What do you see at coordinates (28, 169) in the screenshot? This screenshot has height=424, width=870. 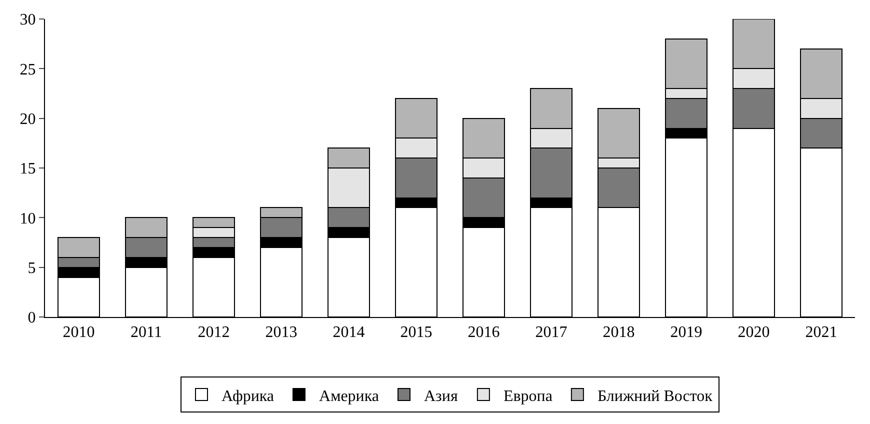 I see `y-tick-label: 15` at bounding box center [28, 169].